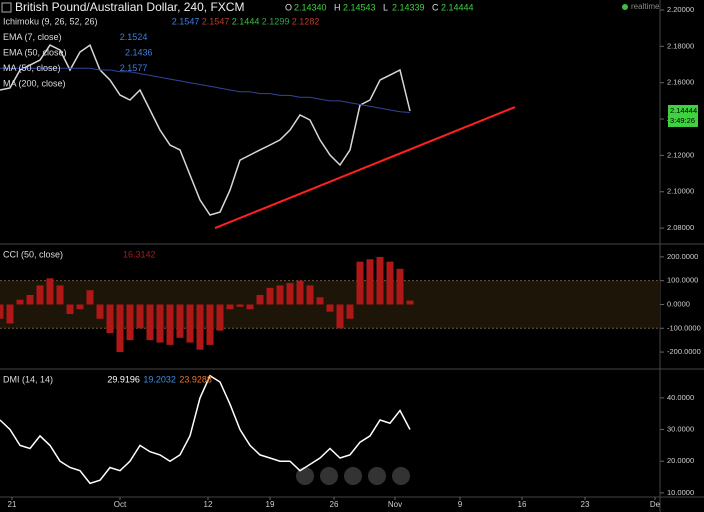  What do you see at coordinates (50, 21) in the screenshot?
I see `indicator-label: Ichimoku (9, 26, 52, 26)` at bounding box center [50, 21].